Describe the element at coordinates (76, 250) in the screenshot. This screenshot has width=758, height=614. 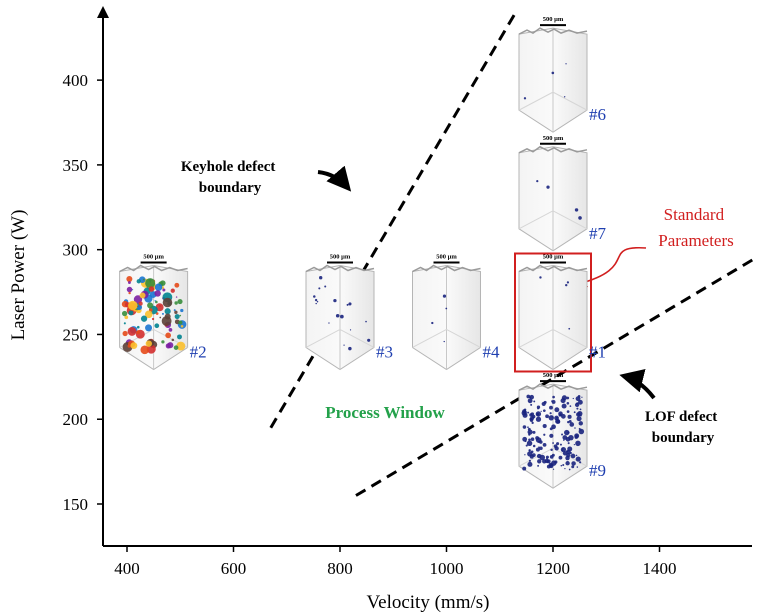
I see `y-tick-label: 300` at that location.